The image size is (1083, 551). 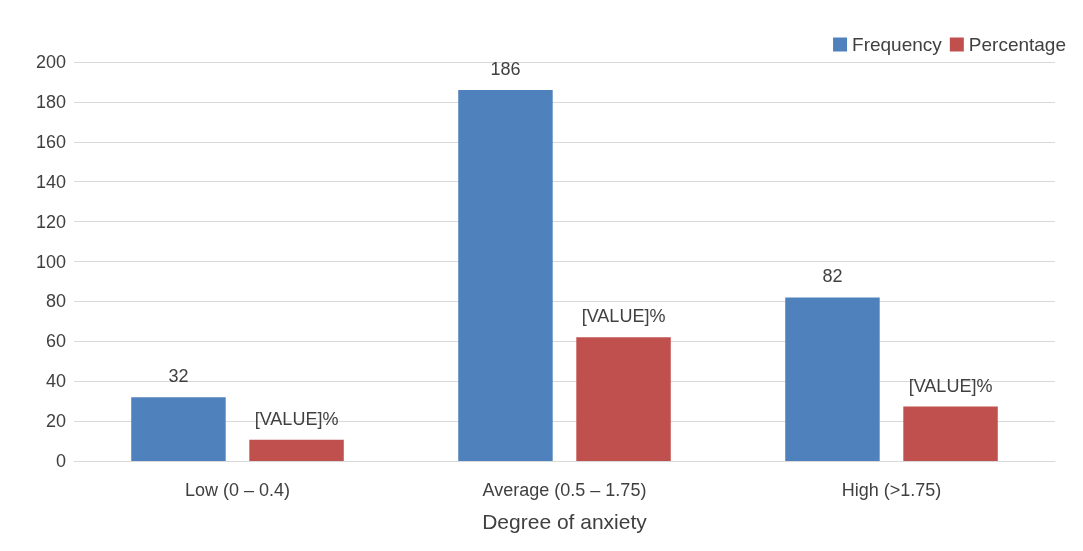 What do you see at coordinates (50, 62) in the screenshot?
I see `y-tick-label: 200` at bounding box center [50, 62].